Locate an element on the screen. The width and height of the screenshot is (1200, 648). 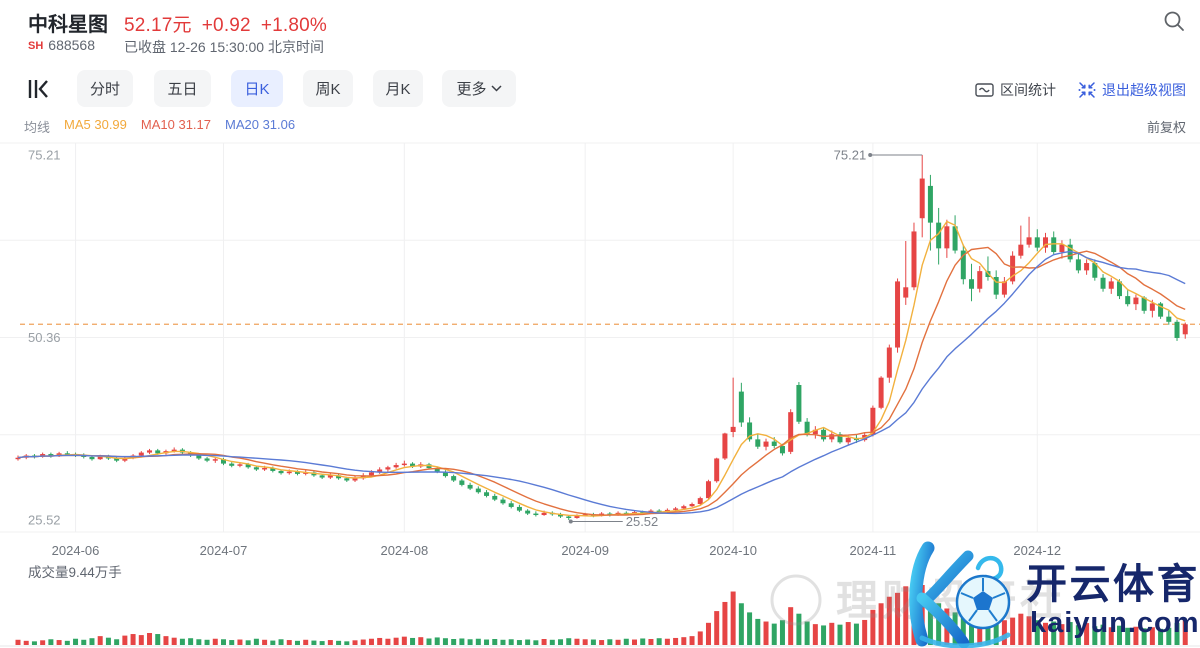
tab-label: 分时 is located at coordinates (104, 89).